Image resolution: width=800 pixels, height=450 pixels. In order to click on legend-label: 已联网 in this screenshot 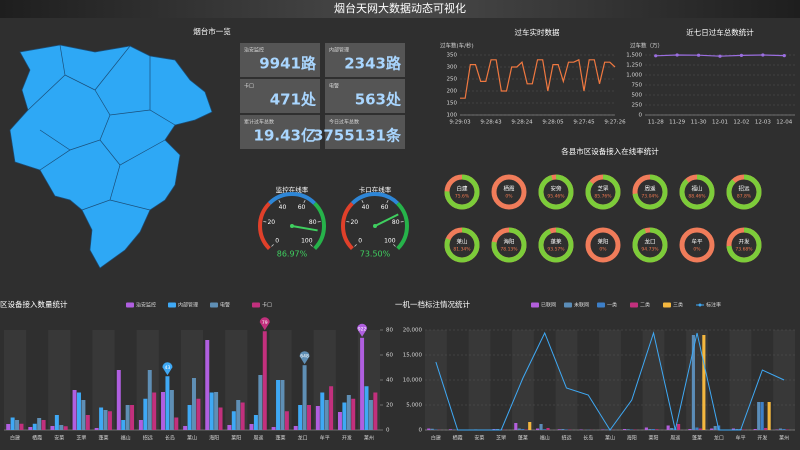, I will do `click(548, 305)`.